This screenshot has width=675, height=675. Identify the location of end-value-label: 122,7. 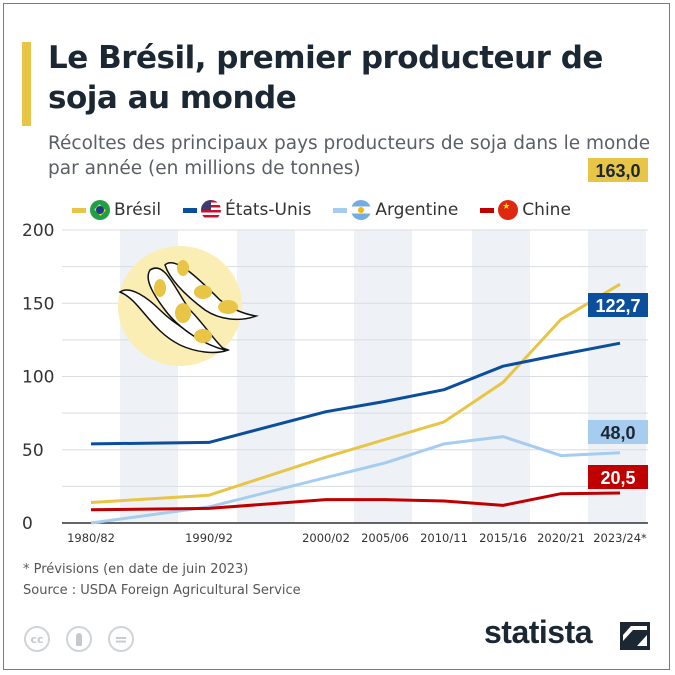
(617, 306).